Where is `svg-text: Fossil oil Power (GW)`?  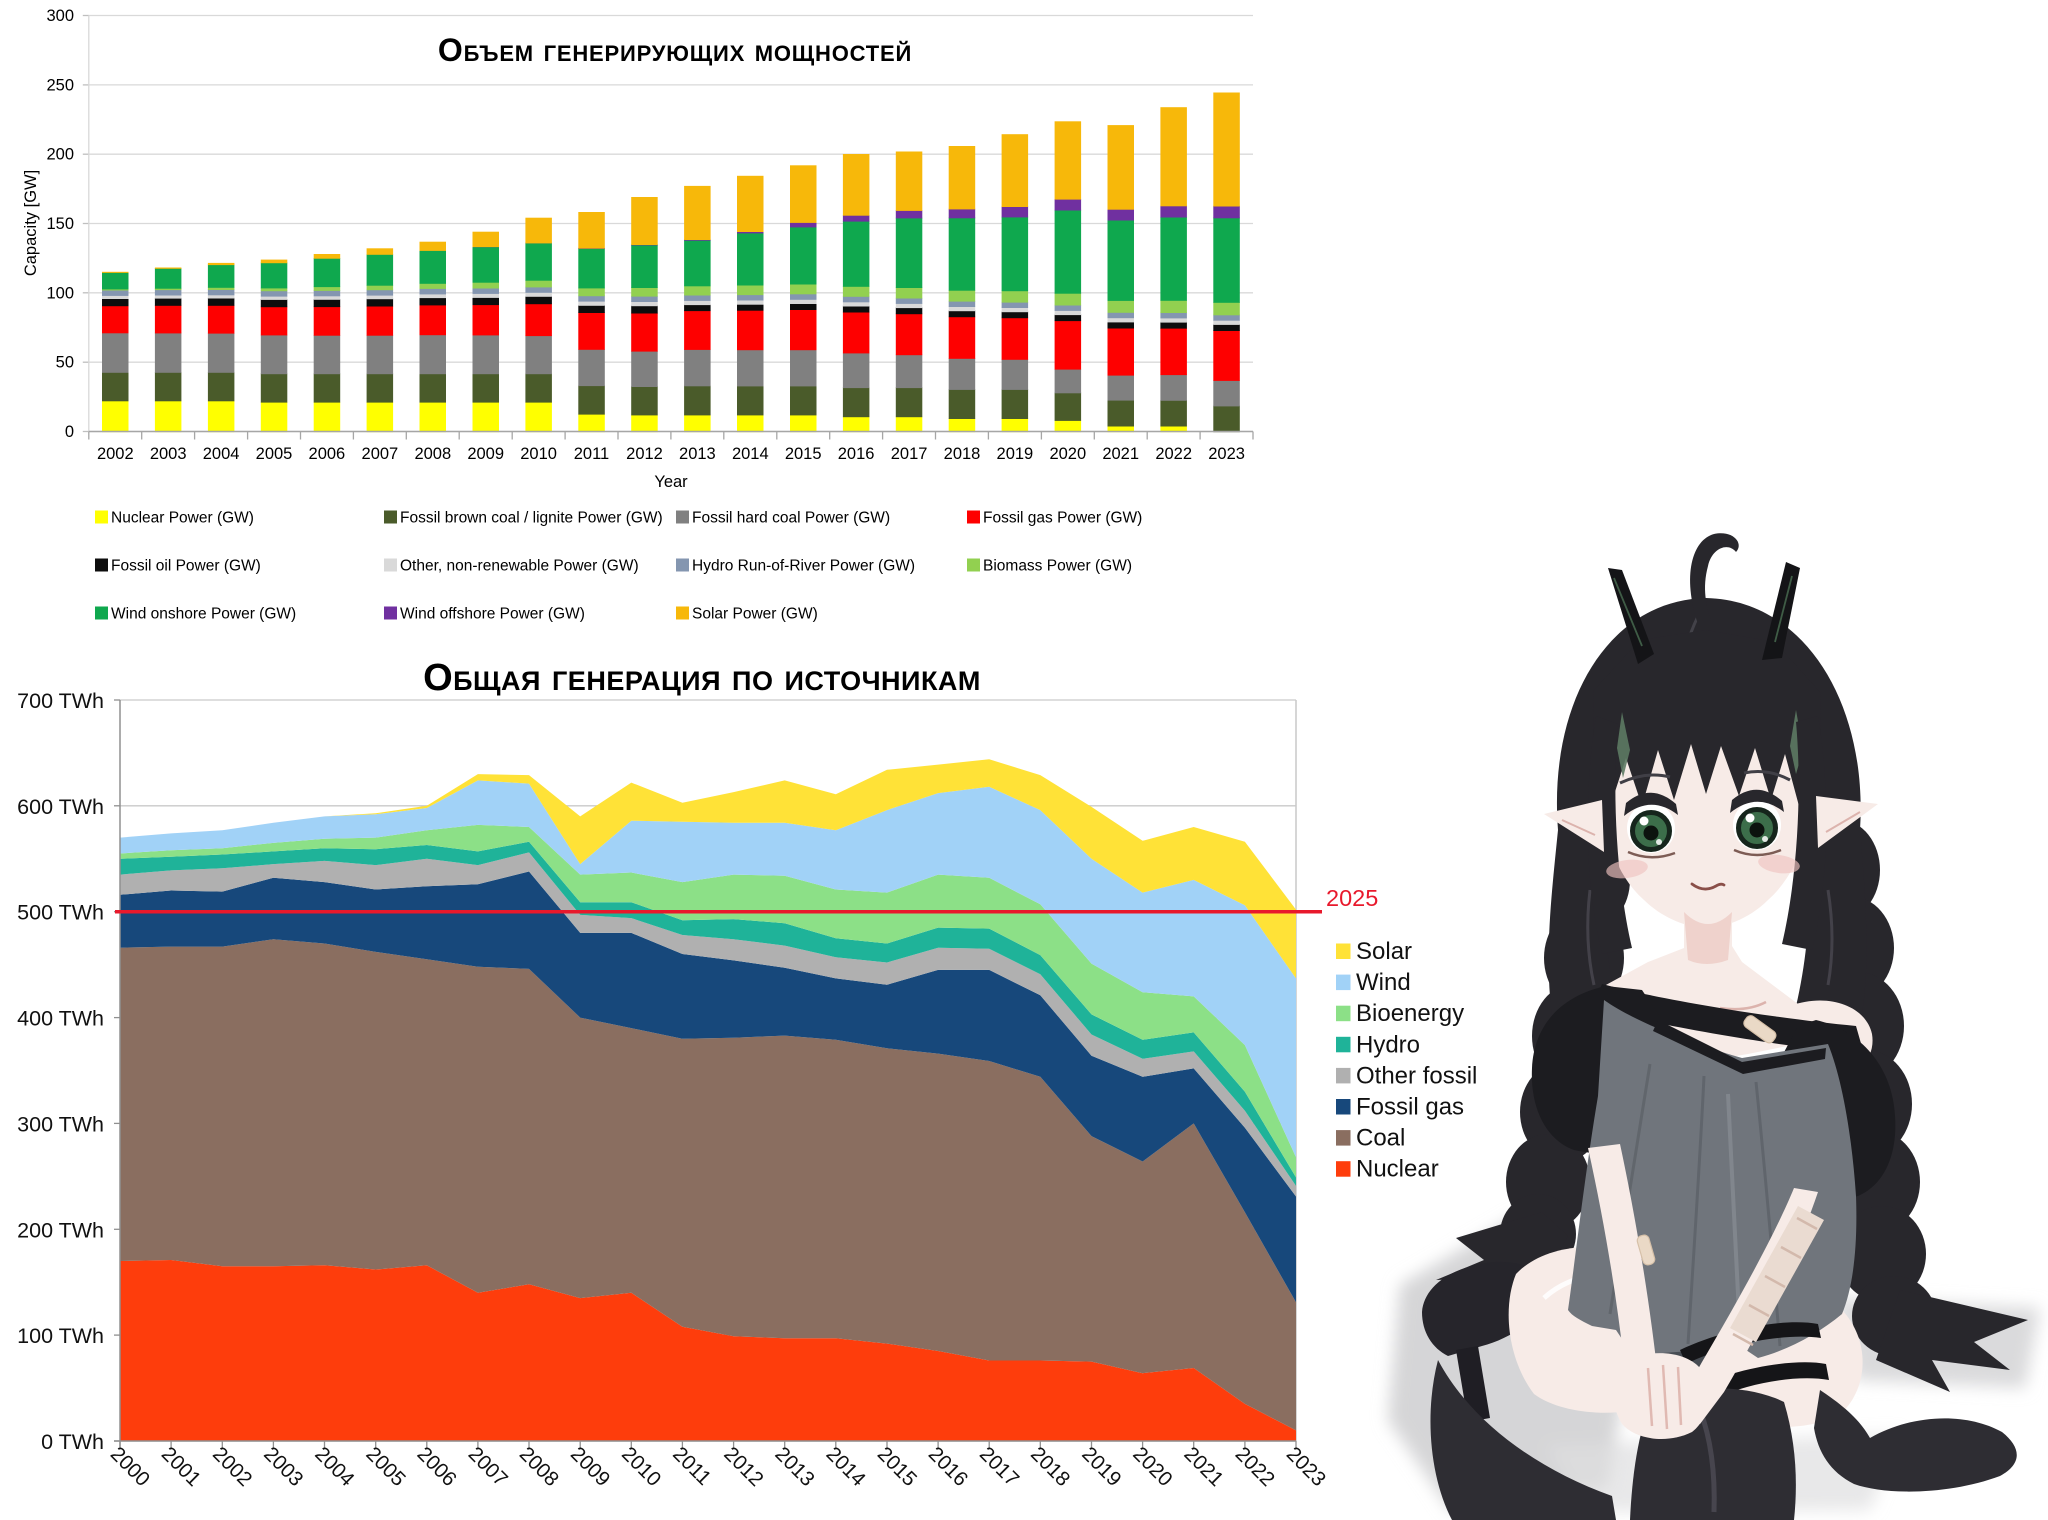
svg-text: Fossil oil Power (GW) is located at coordinates (186, 566).